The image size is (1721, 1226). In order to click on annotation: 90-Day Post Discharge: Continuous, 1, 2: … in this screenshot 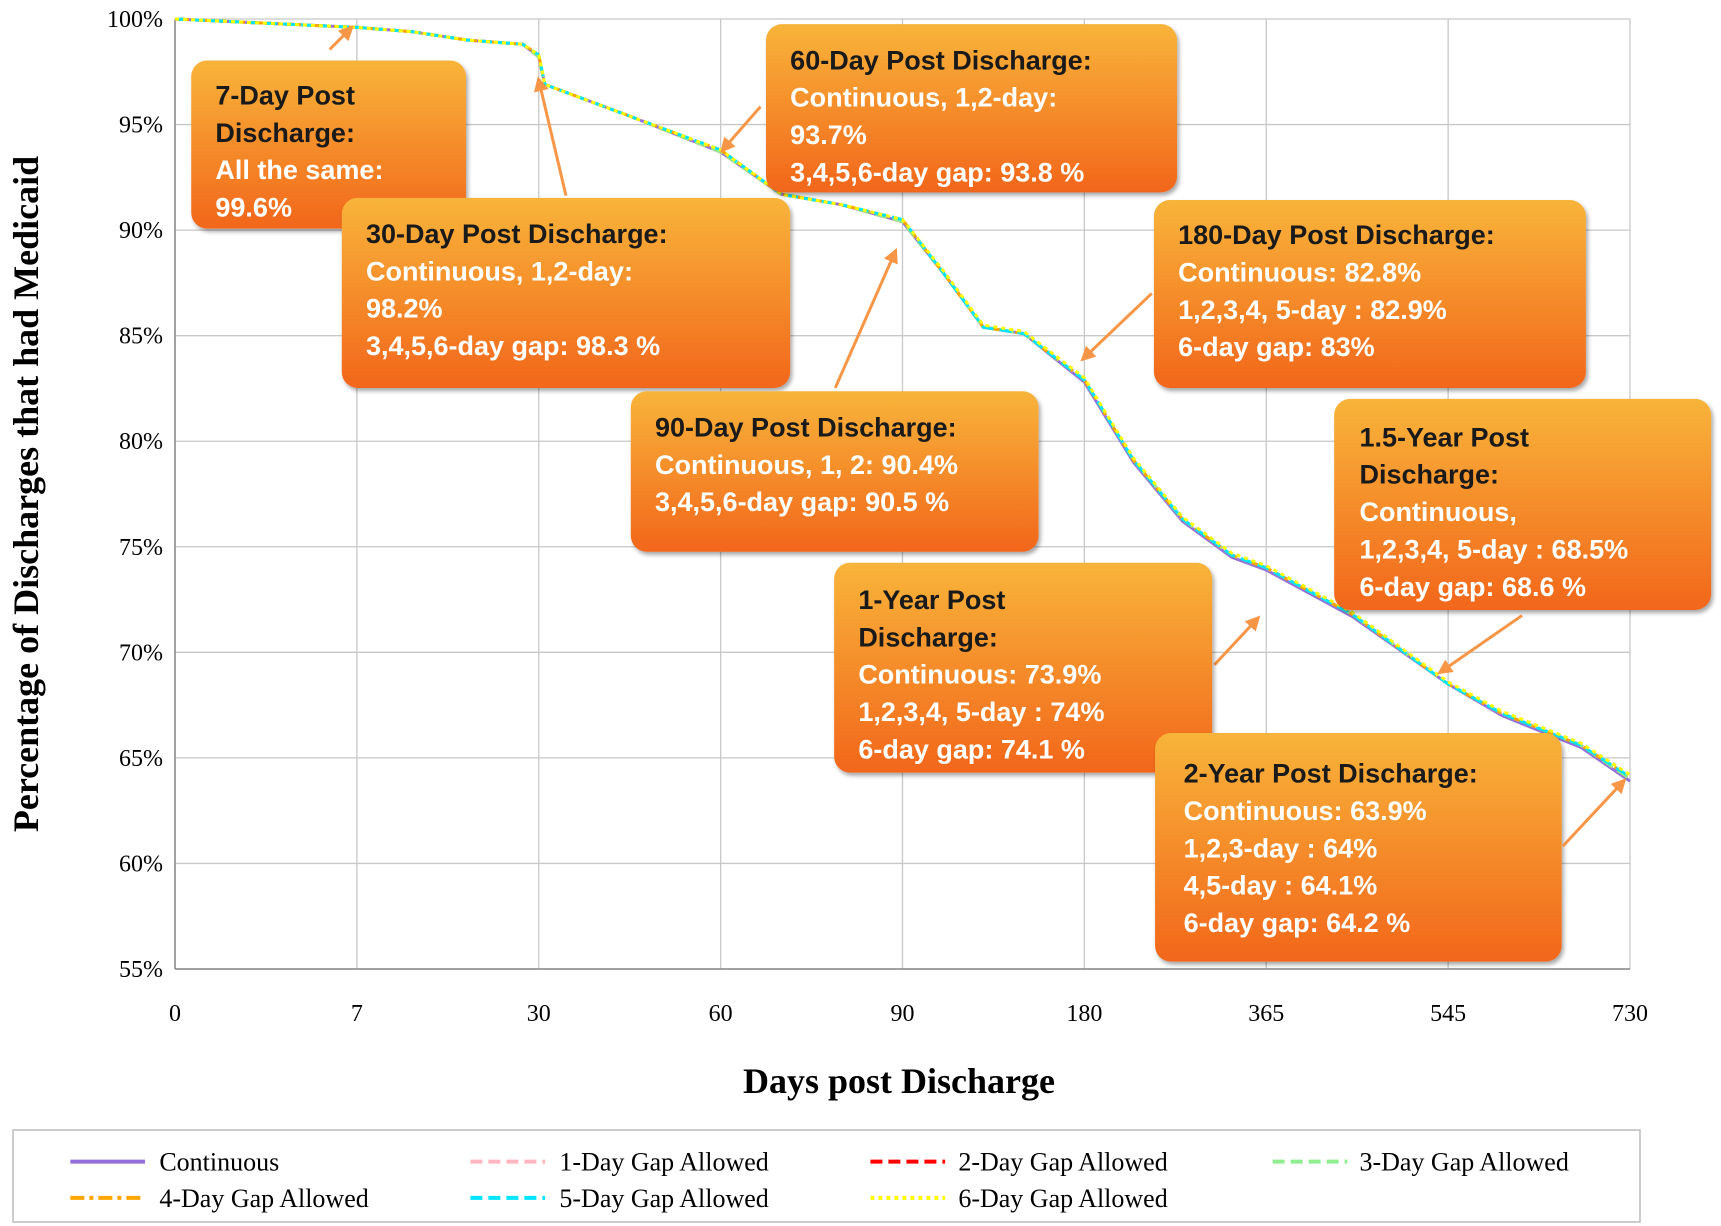, I will do `click(834, 471)`.